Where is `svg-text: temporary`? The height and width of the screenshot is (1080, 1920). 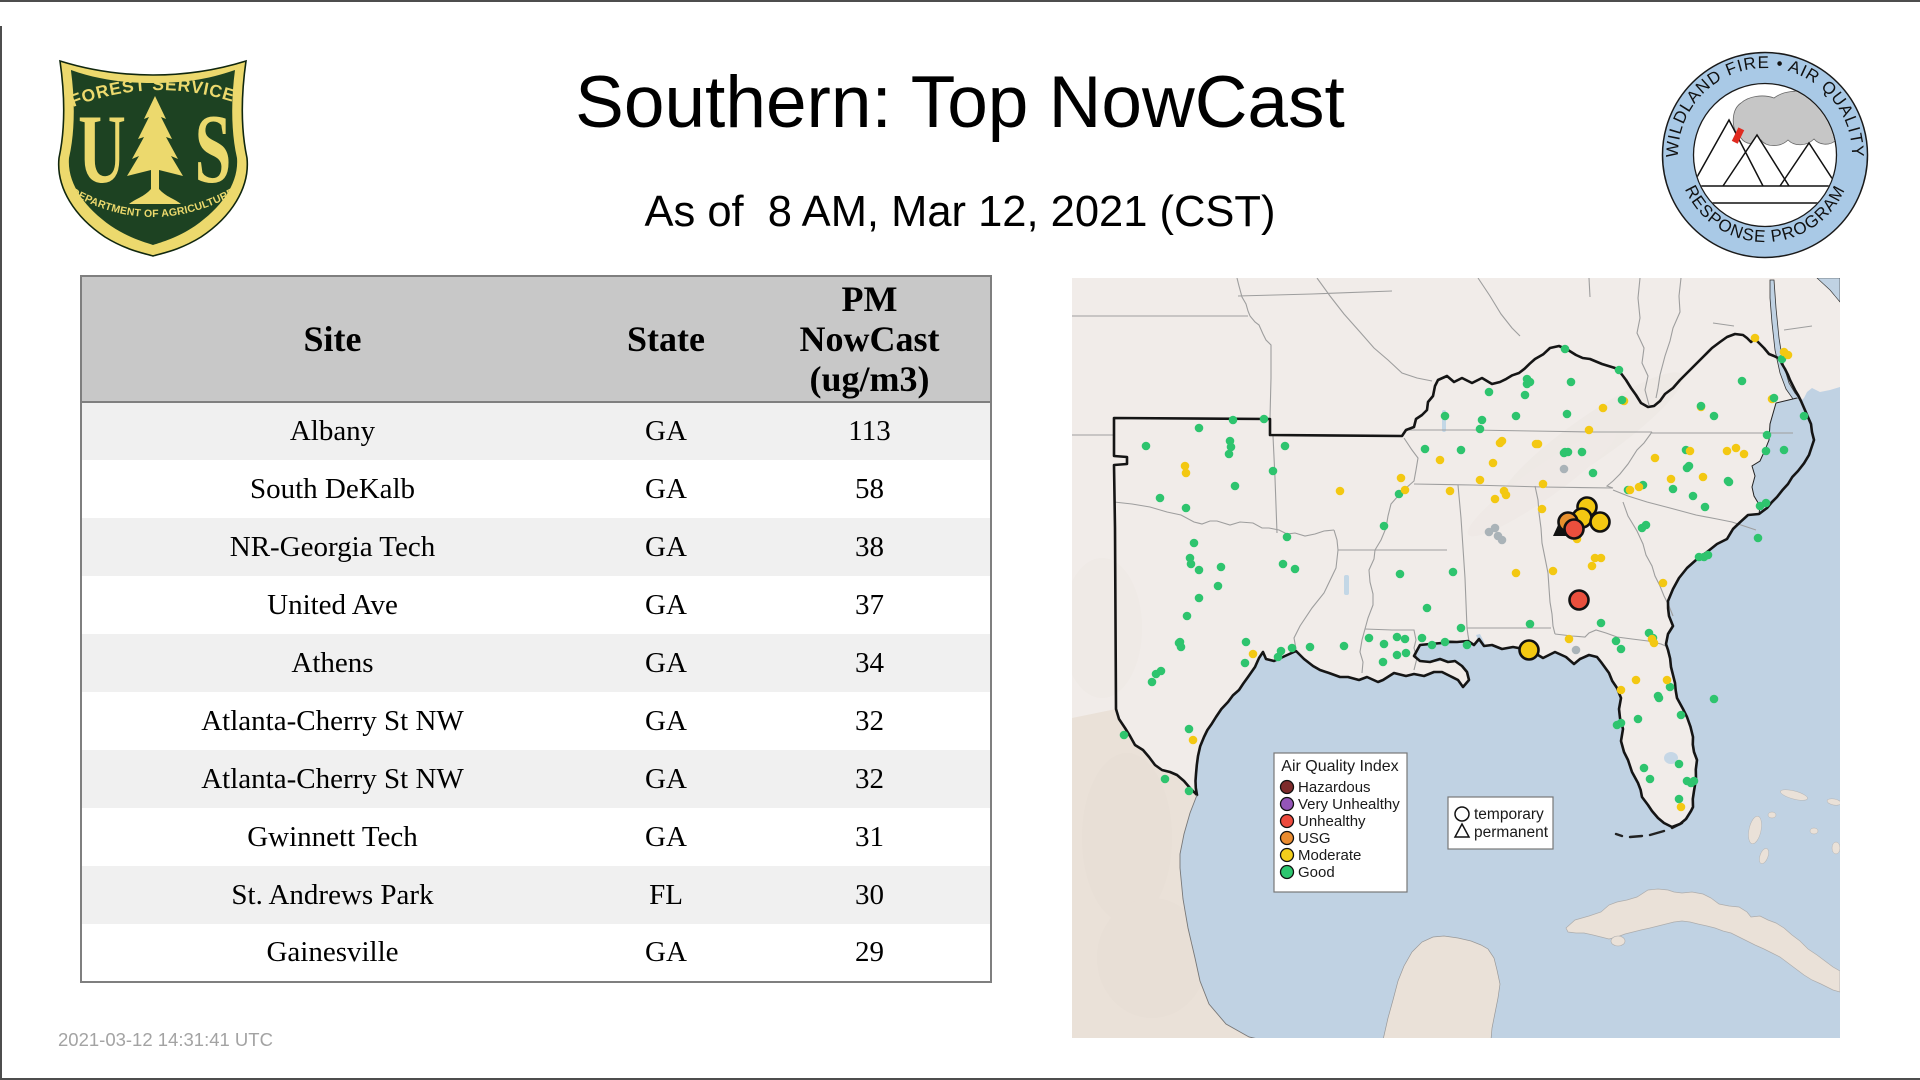
svg-text: temporary is located at coordinates (1509, 814).